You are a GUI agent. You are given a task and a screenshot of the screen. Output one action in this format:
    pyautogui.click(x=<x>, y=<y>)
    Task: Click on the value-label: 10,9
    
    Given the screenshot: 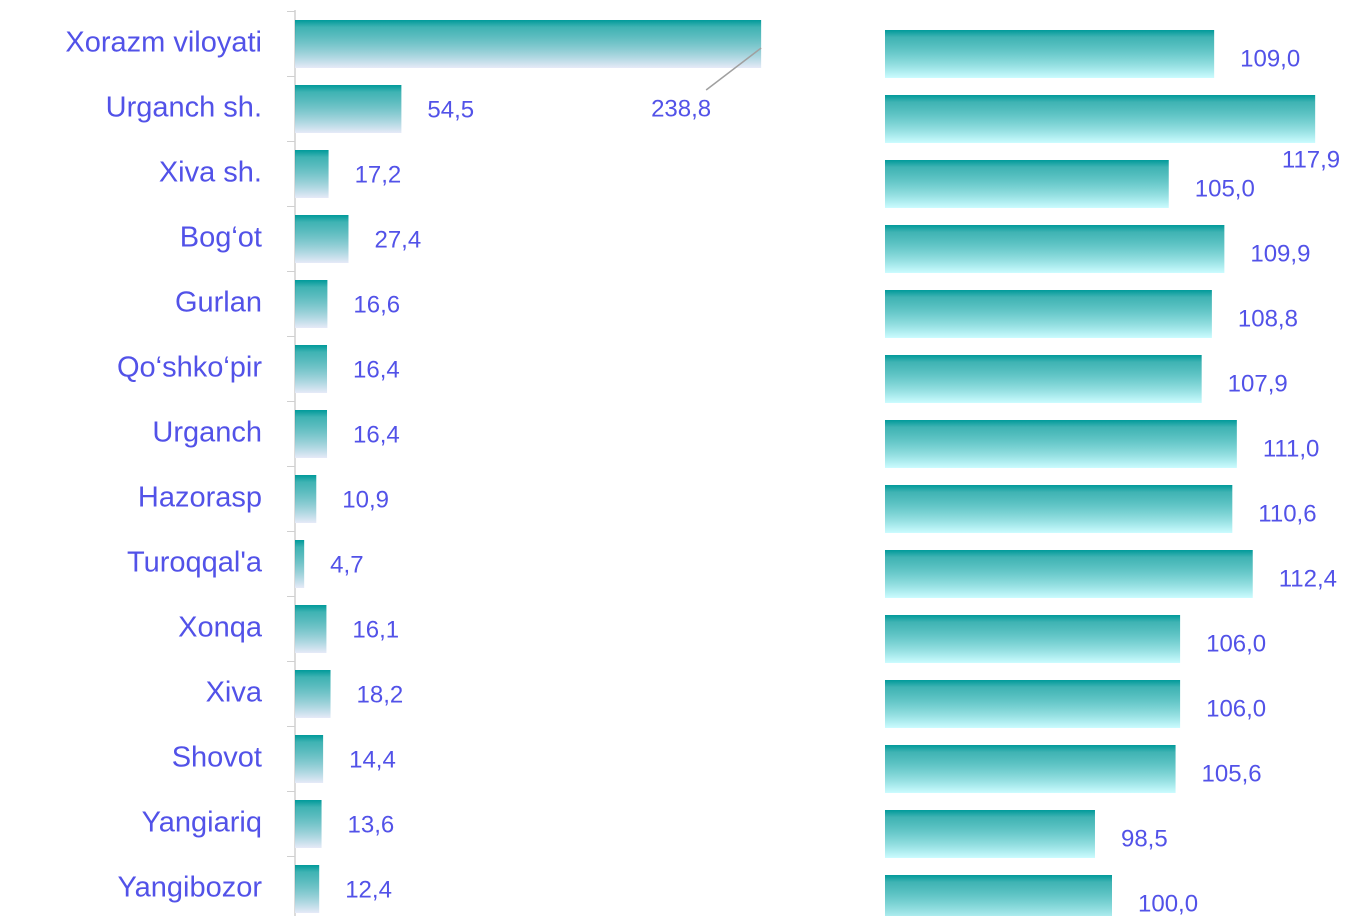 What is the action you would take?
    pyautogui.click(x=365, y=499)
    